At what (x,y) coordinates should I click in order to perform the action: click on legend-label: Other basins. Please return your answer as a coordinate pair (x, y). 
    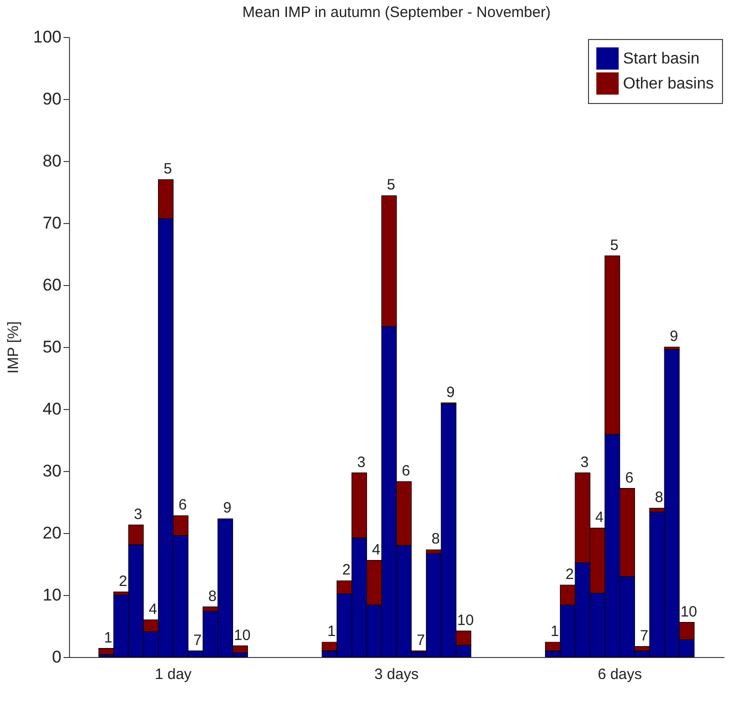
    Looking at the image, I should click on (668, 84).